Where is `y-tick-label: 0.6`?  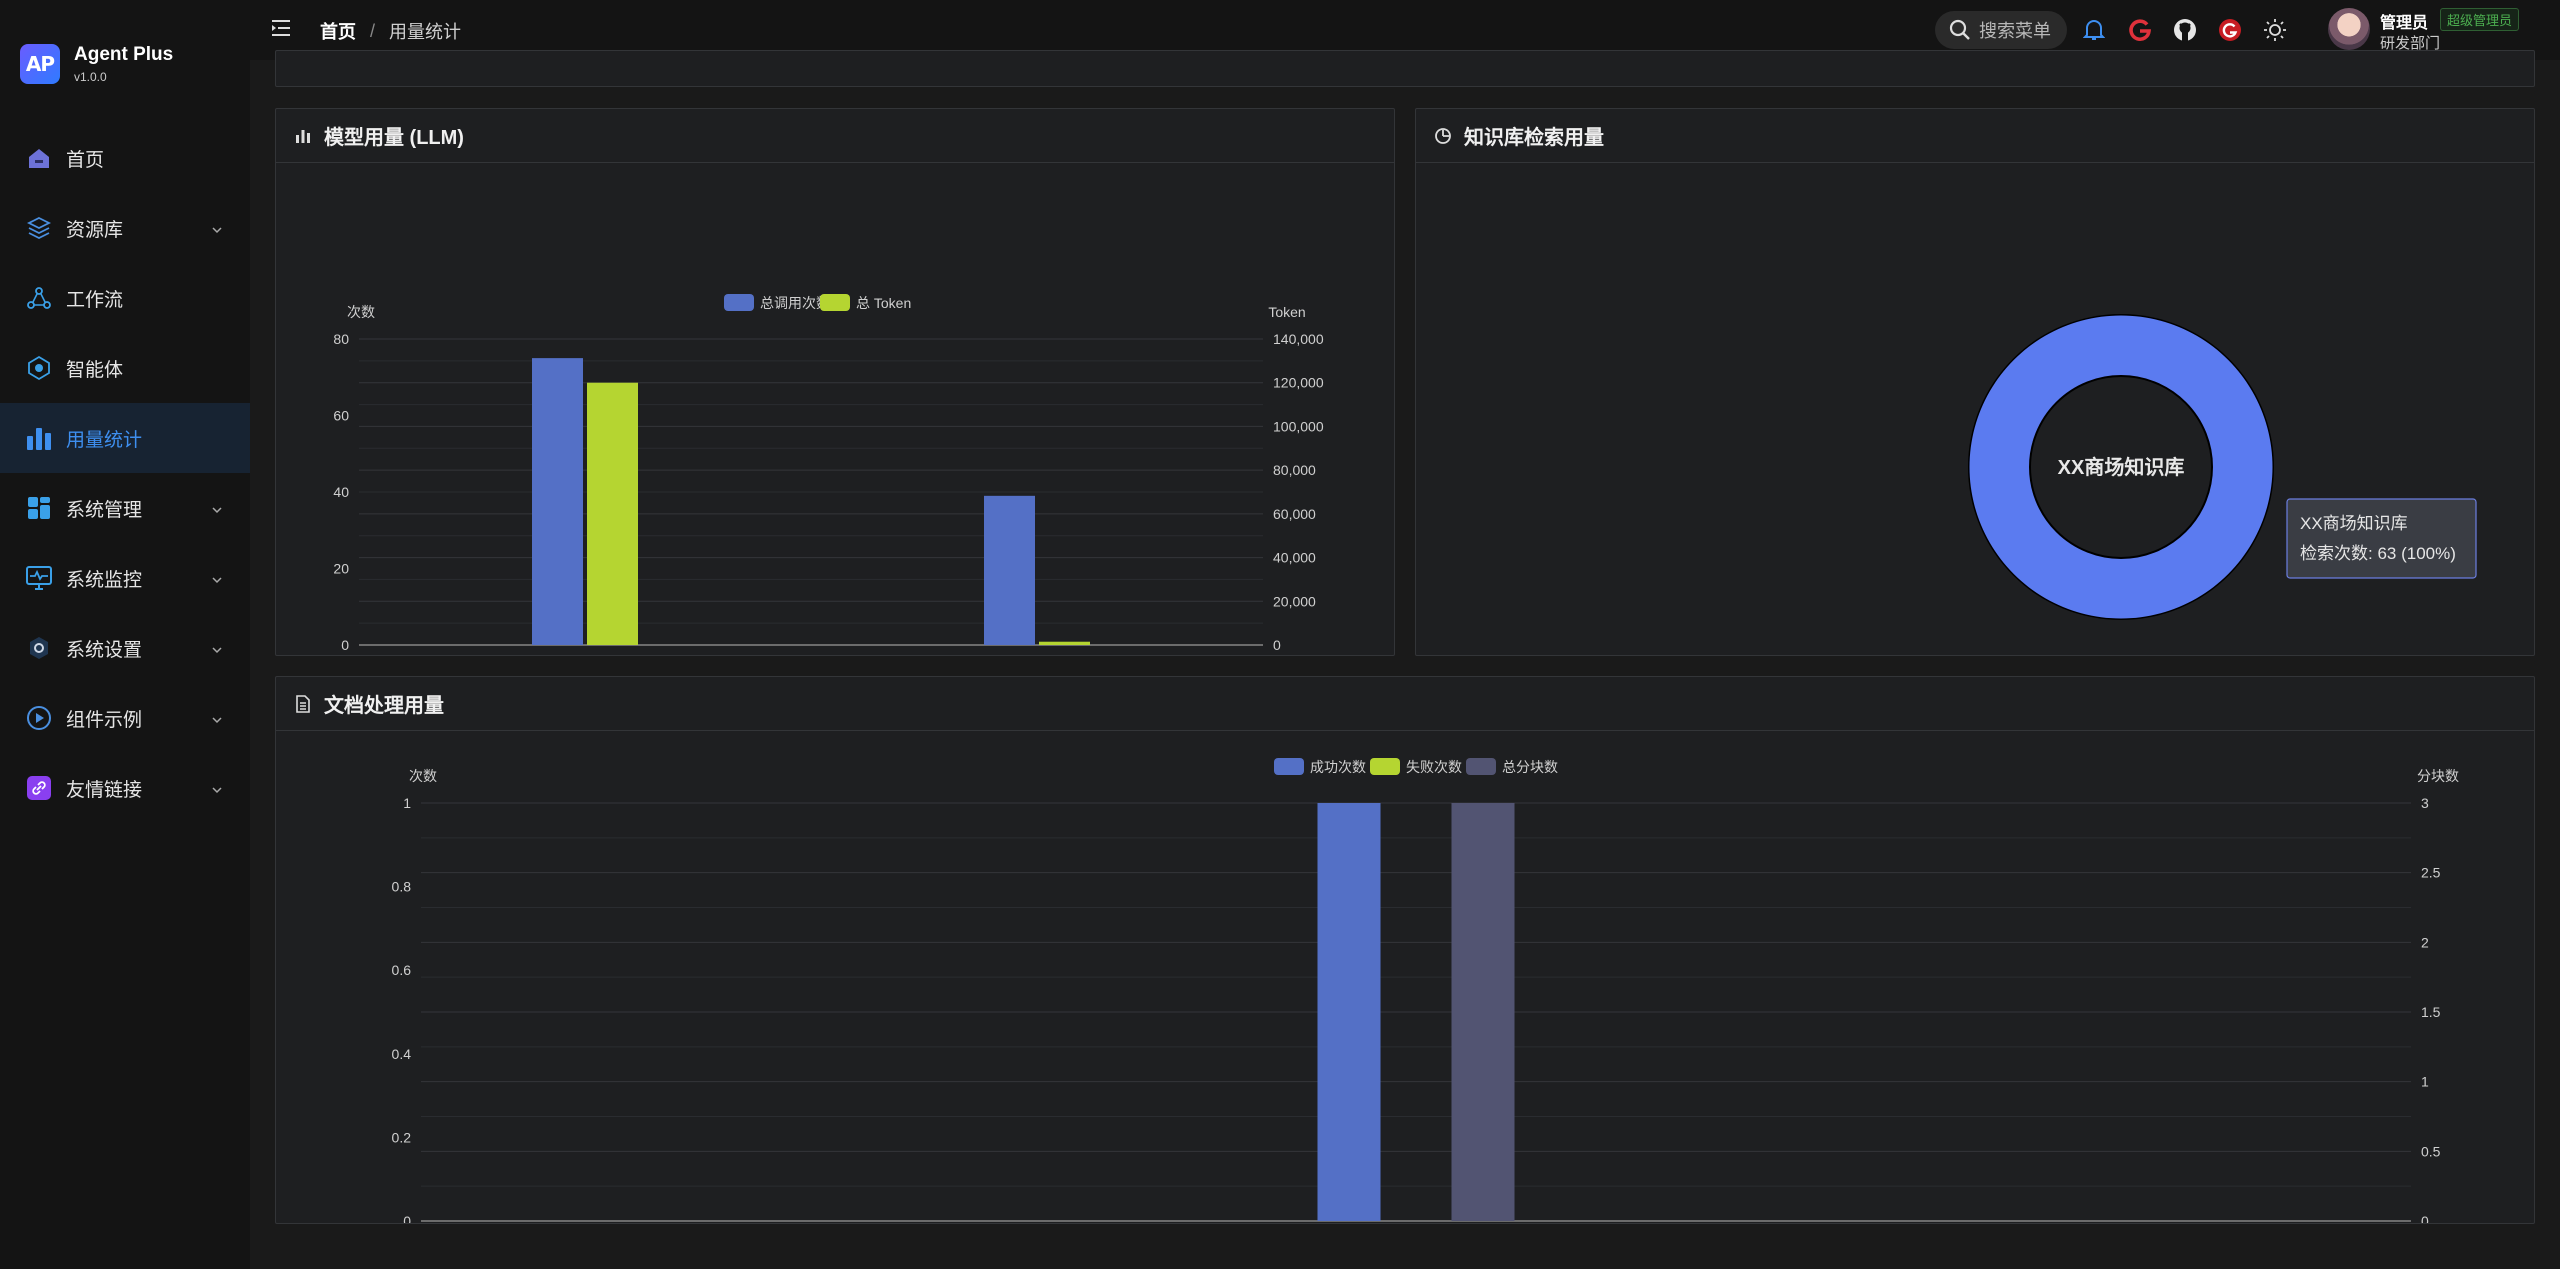 y-tick-label: 0.6 is located at coordinates (402, 970).